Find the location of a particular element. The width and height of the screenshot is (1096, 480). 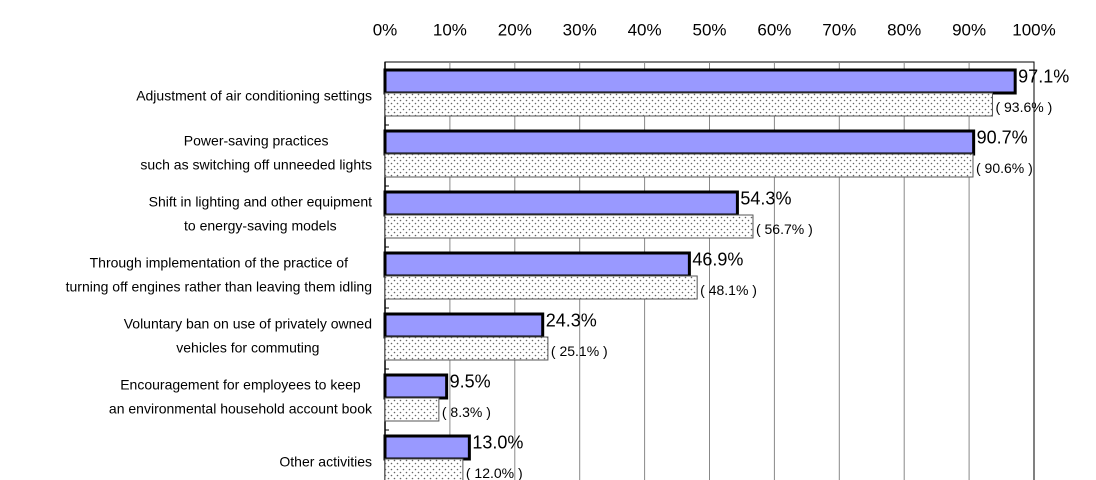

category-label-line: Voluntary ban on use of privately owned is located at coordinates (248, 324).